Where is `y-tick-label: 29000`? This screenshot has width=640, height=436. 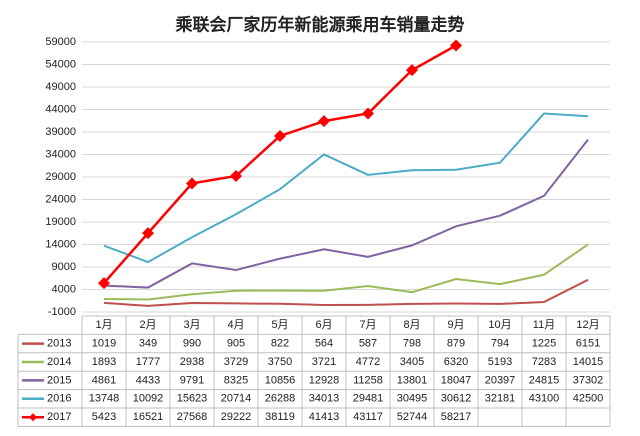
y-tick-label: 29000 is located at coordinates (60, 177).